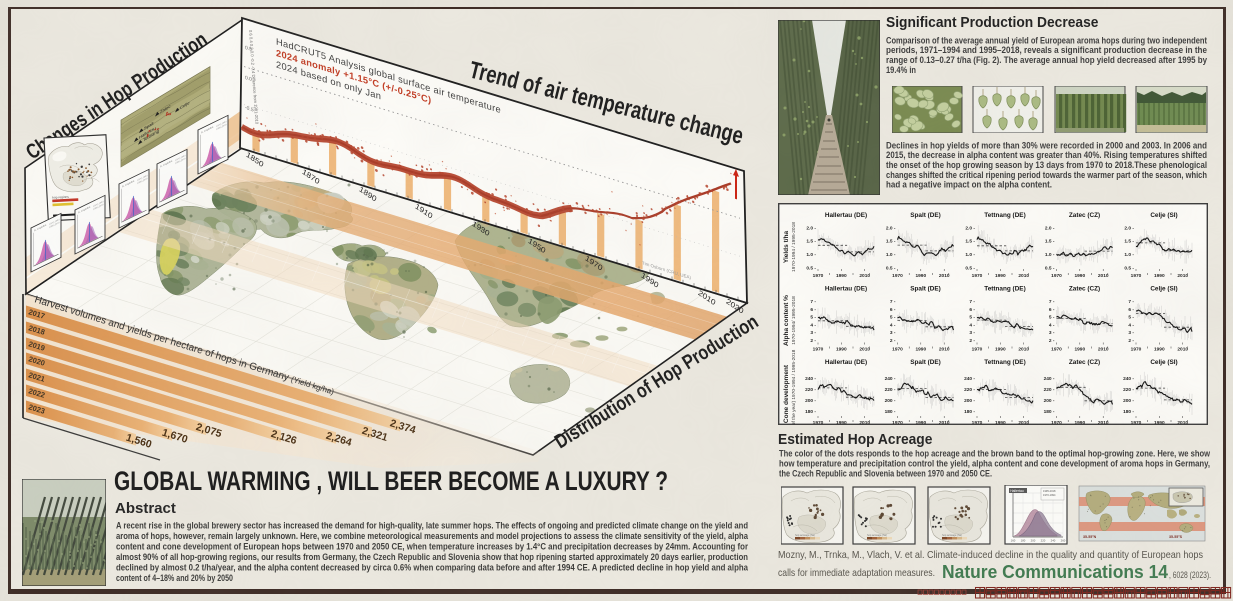 The width and height of the screenshot is (1233, 601). What do you see at coordinates (1017, 491) in the screenshot?
I see `svg-text: Hallertau` at bounding box center [1017, 491].